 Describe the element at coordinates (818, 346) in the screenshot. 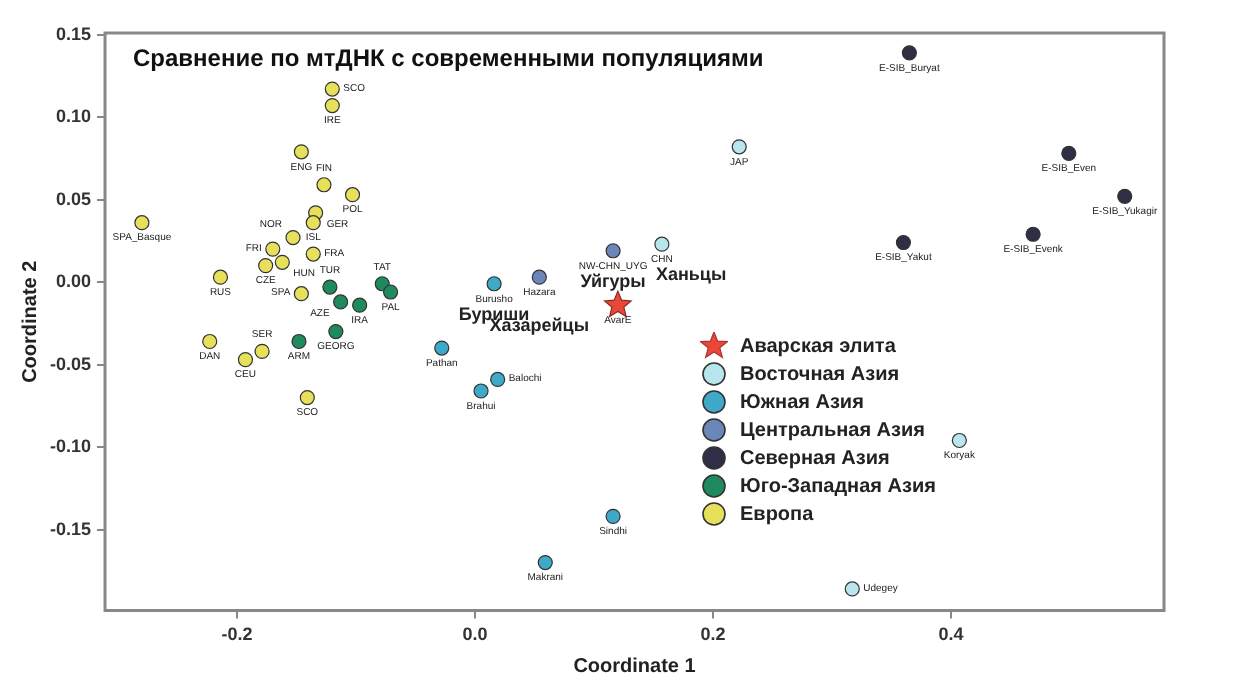

I see `legend-label: Аварская элита` at that location.